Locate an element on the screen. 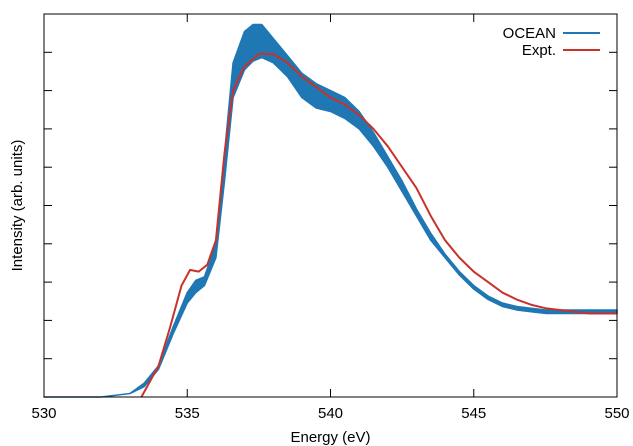  x-tick-label: 530 is located at coordinates (43, 413).